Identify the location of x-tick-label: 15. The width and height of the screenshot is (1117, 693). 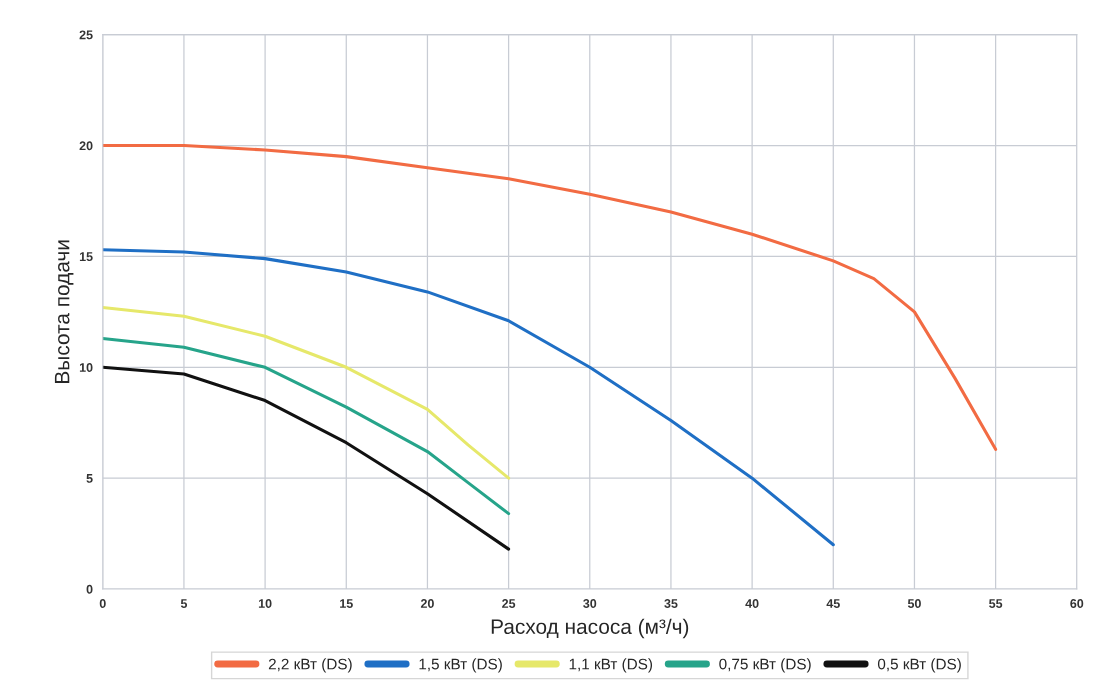
(346, 603).